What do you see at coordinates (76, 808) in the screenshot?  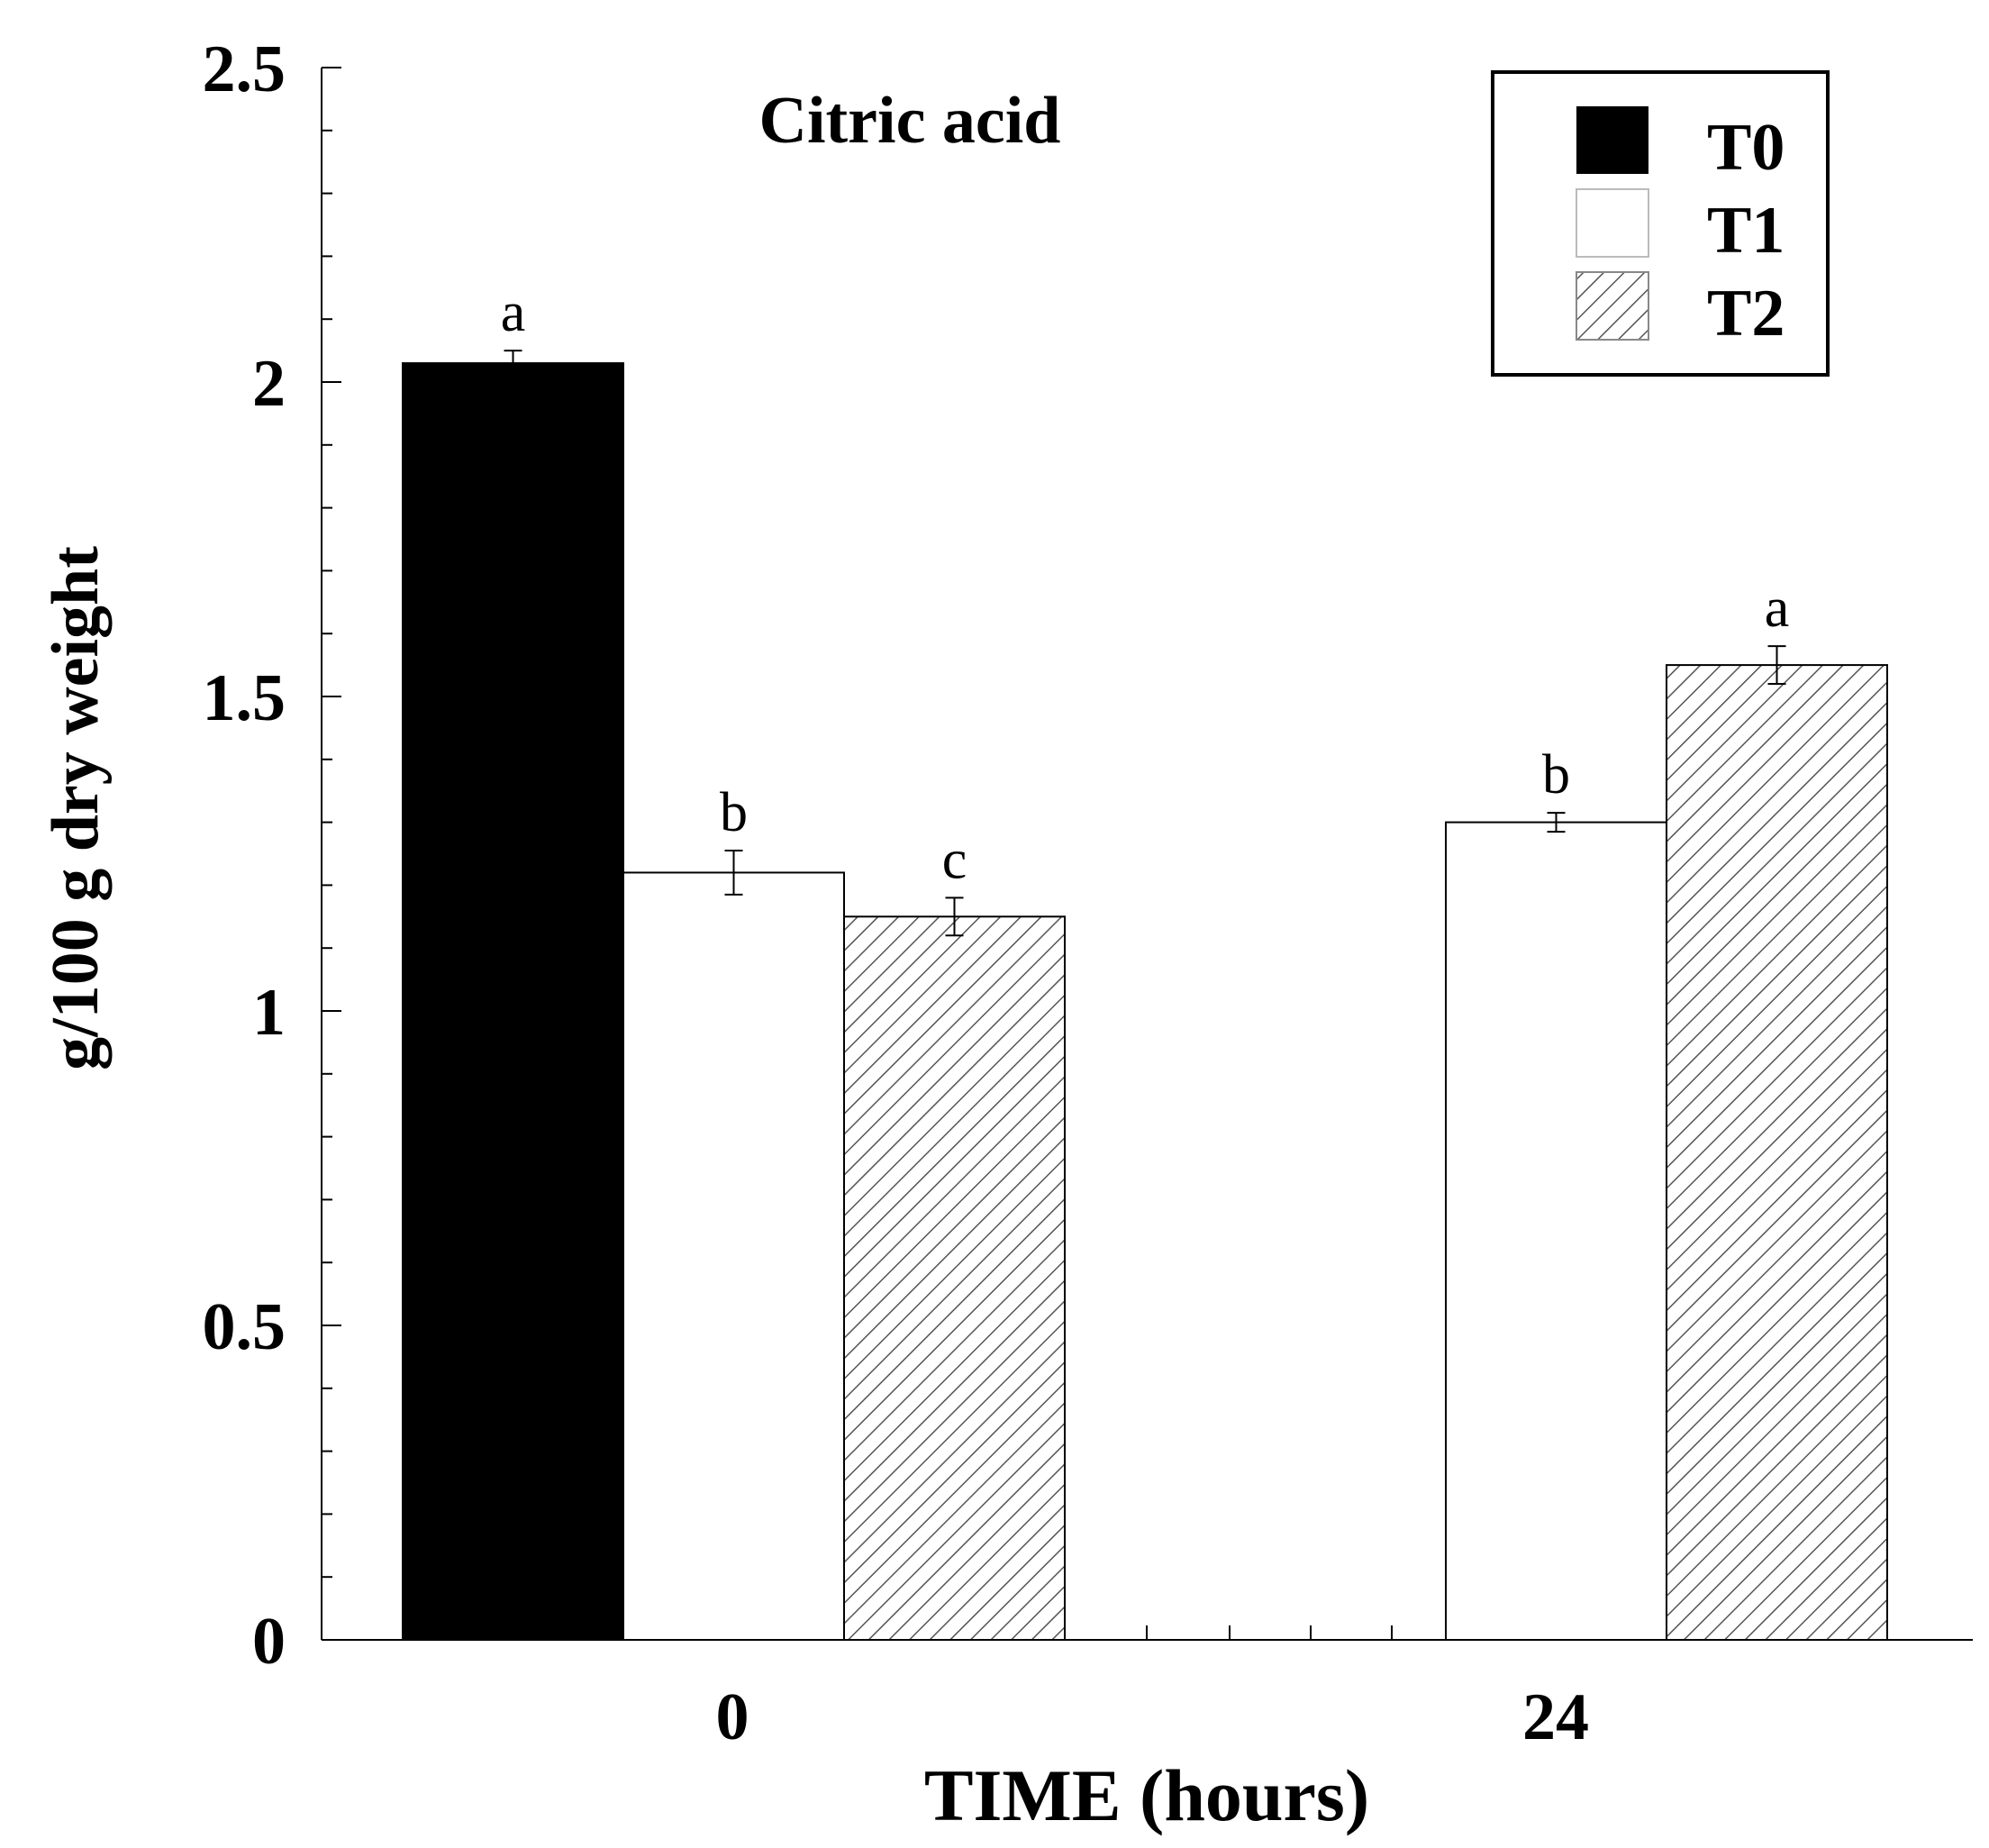 I see `y-axis-label: g/100 g dry weight` at bounding box center [76, 808].